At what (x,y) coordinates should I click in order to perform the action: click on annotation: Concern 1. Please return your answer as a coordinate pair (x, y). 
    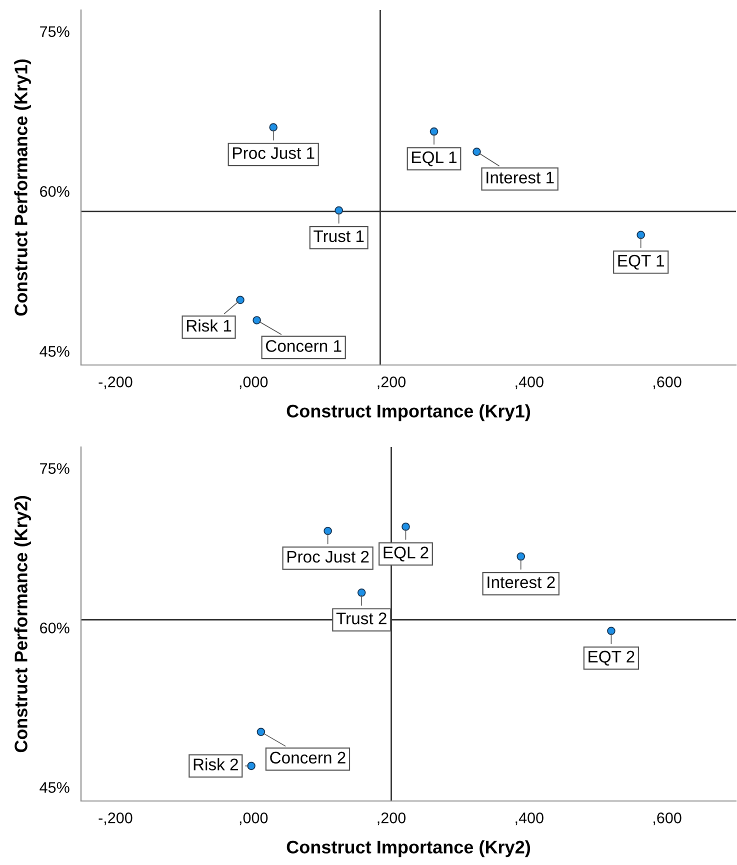
    Looking at the image, I should click on (304, 346).